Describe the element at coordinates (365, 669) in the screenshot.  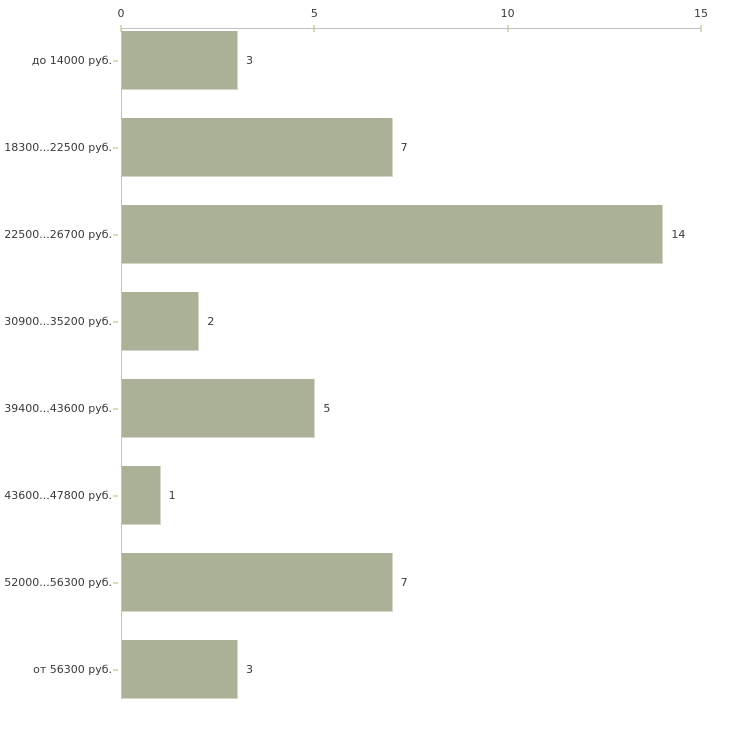
I see `chart-row: от 56300 руб. 3` at that location.